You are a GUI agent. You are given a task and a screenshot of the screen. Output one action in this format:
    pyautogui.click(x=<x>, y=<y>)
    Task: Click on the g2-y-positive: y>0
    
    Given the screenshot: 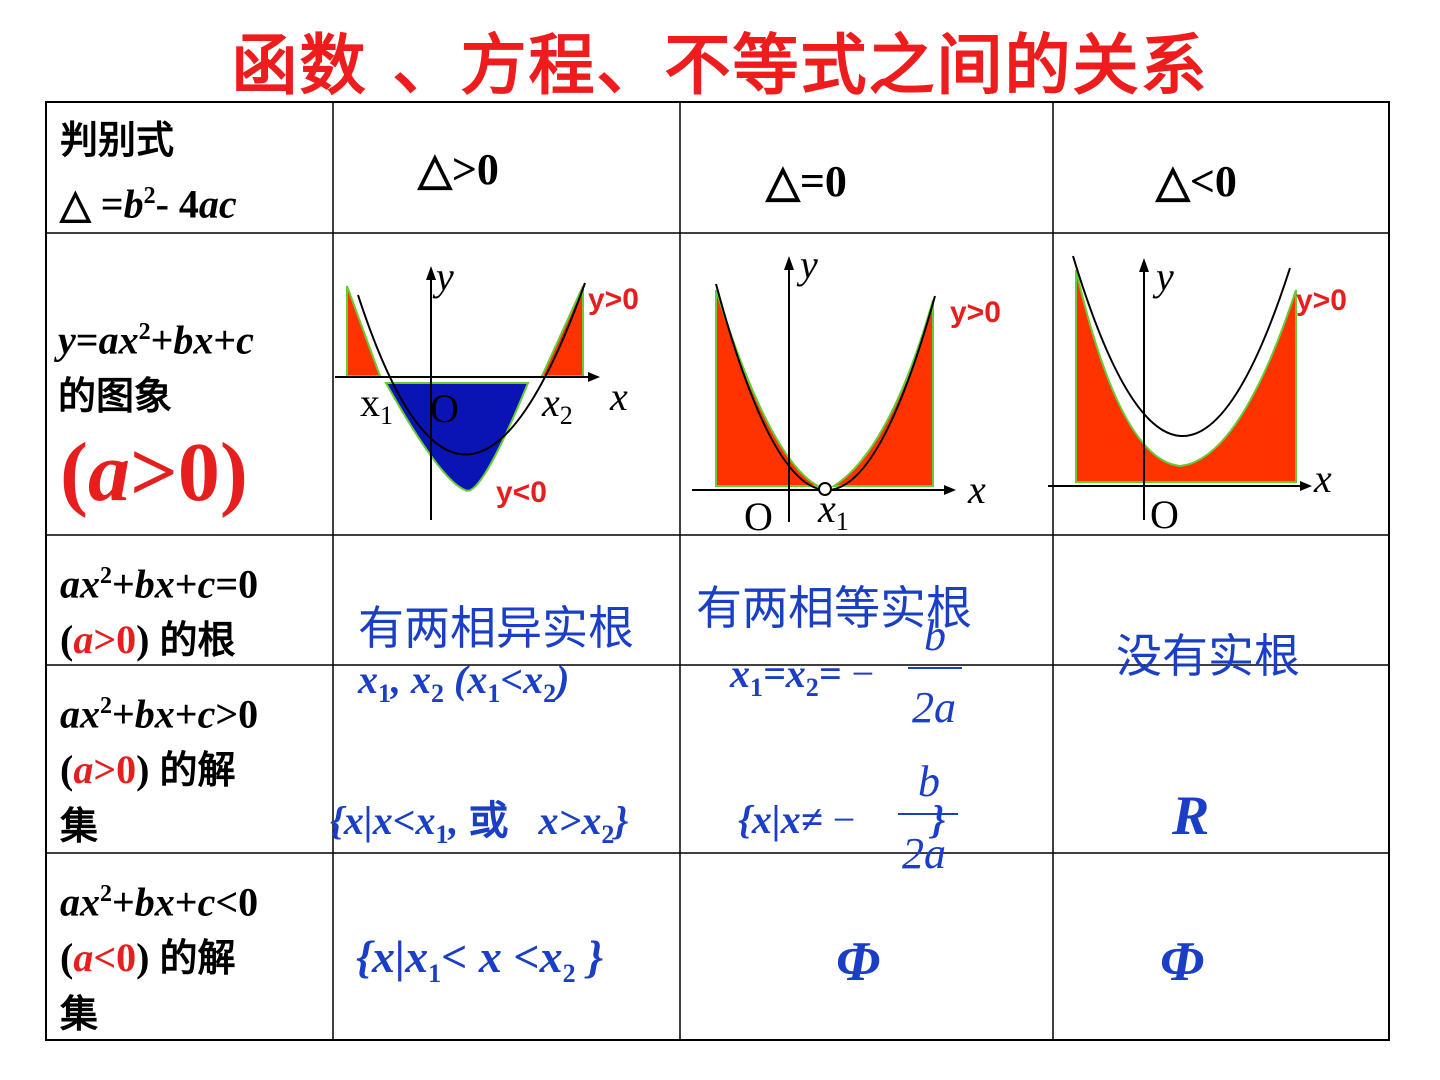 What is the action you would take?
    pyautogui.click(x=975, y=312)
    